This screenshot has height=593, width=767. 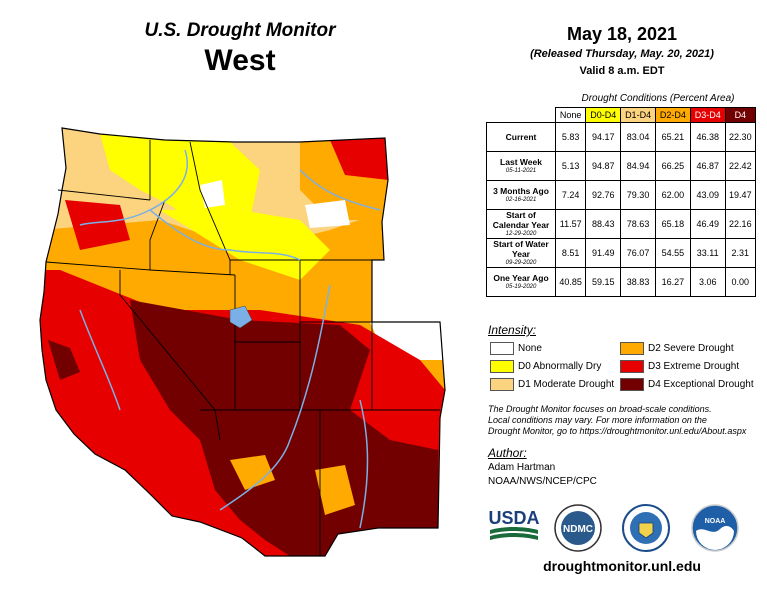 I want to click on snake-river, so click(x=225, y=235).